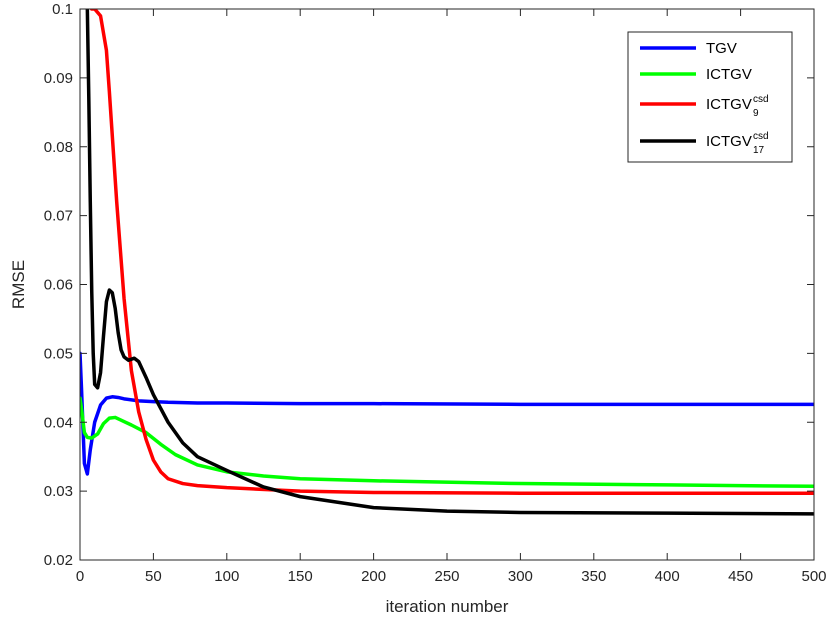 The height and width of the screenshot is (623, 830). I want to click on y-tick-label: 0.04, so click(58, 422).